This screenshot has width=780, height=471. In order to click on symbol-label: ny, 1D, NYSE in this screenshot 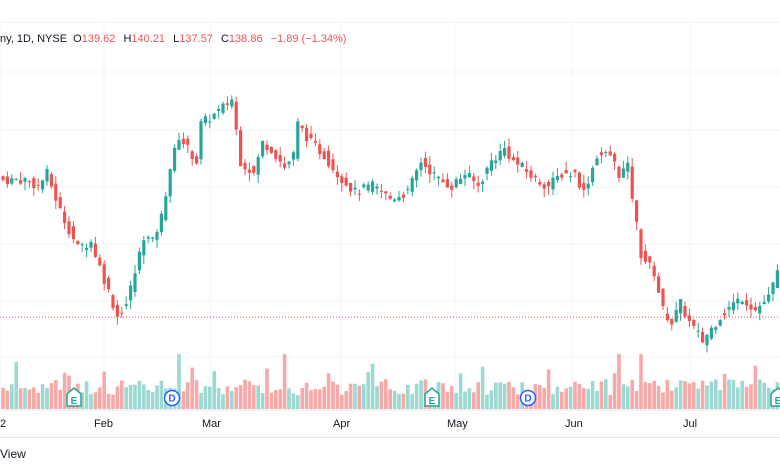, I will do `click(34, 39)`.